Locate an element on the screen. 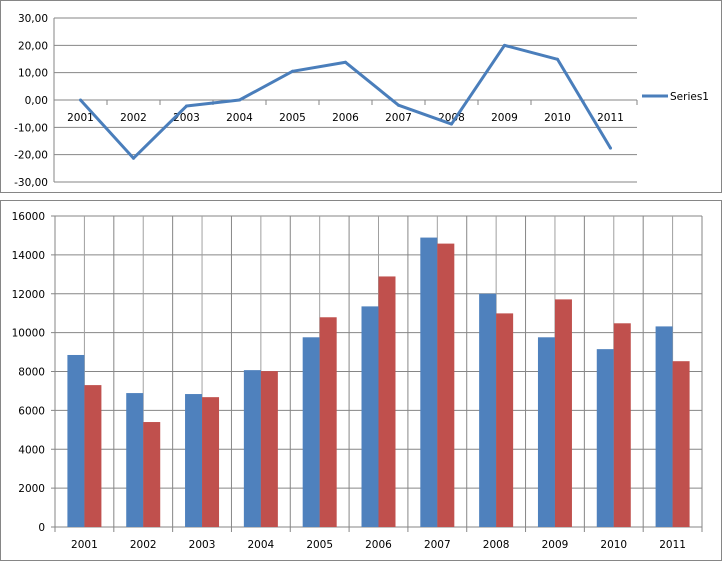 This screenshot has height=563, width=725. y-tick-label: 0,00 is located at coordinates (36, 101).